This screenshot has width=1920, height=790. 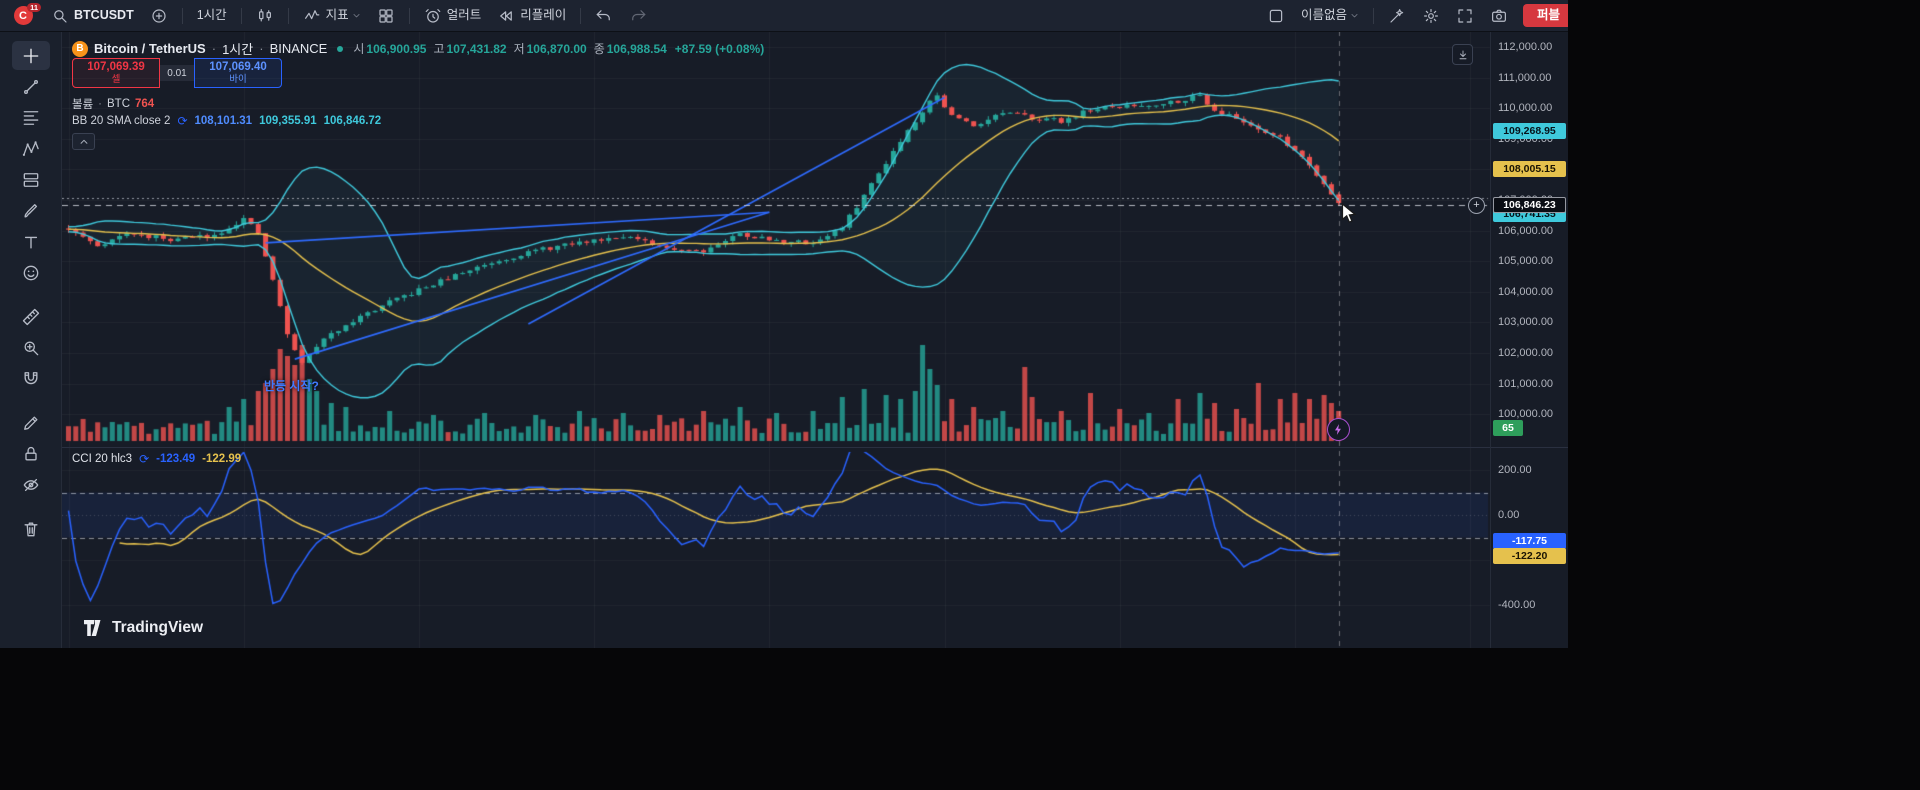 I want to click on interval-button-label: 1시간, so click(x=211, y=15).